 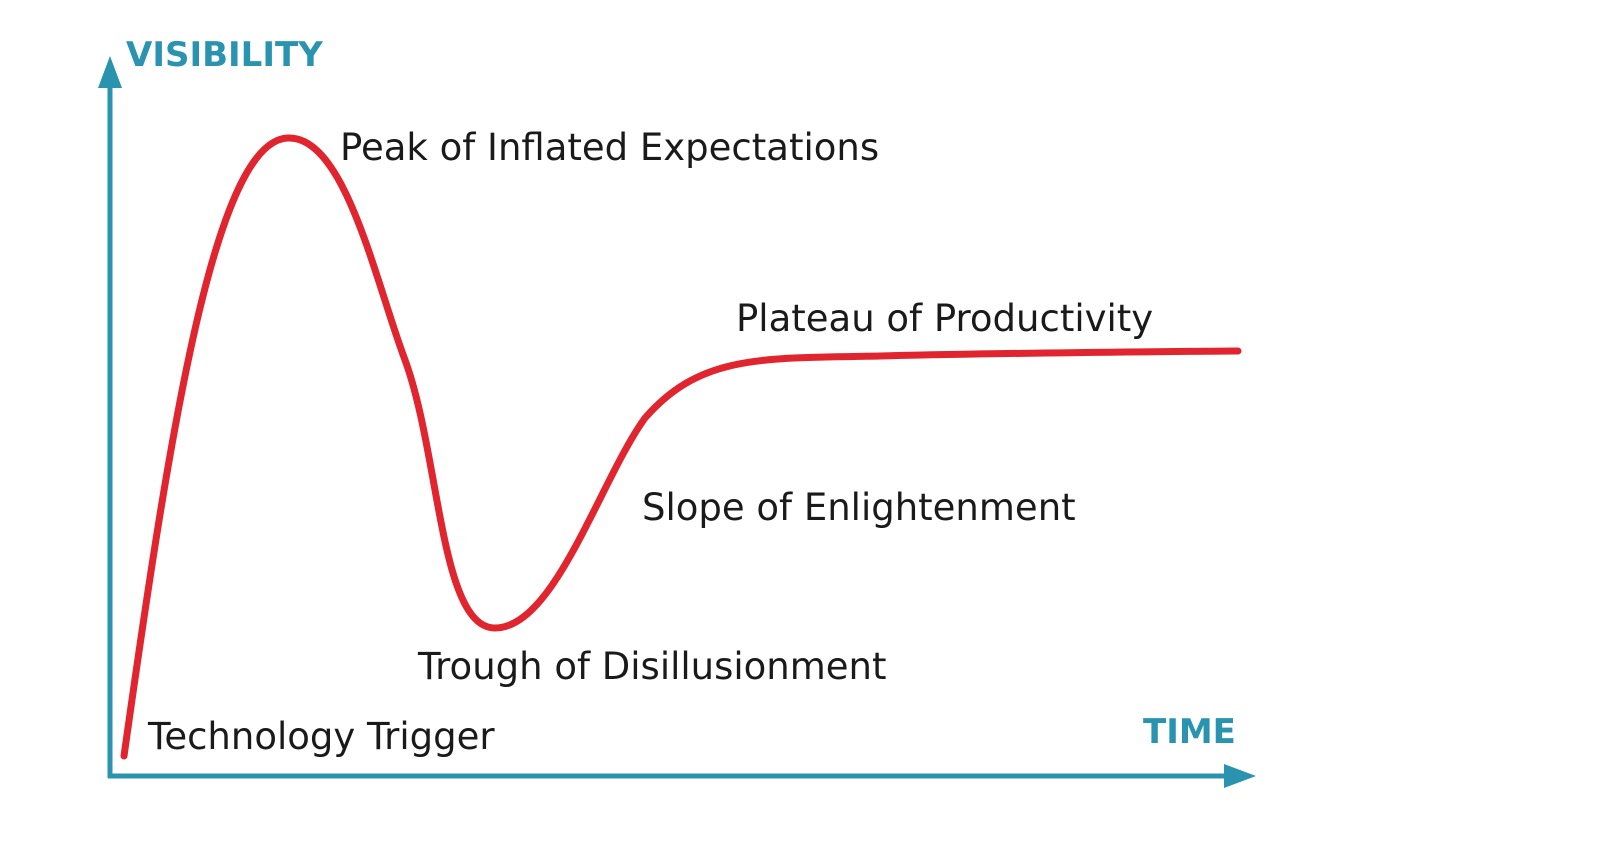 I want to click on y-axis-title: VISIBILITY, so click(x=224, y=55).